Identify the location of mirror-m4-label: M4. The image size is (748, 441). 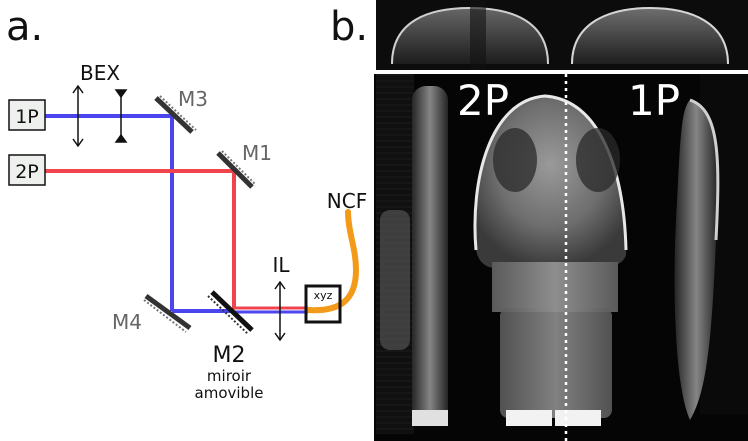
(127, 322).